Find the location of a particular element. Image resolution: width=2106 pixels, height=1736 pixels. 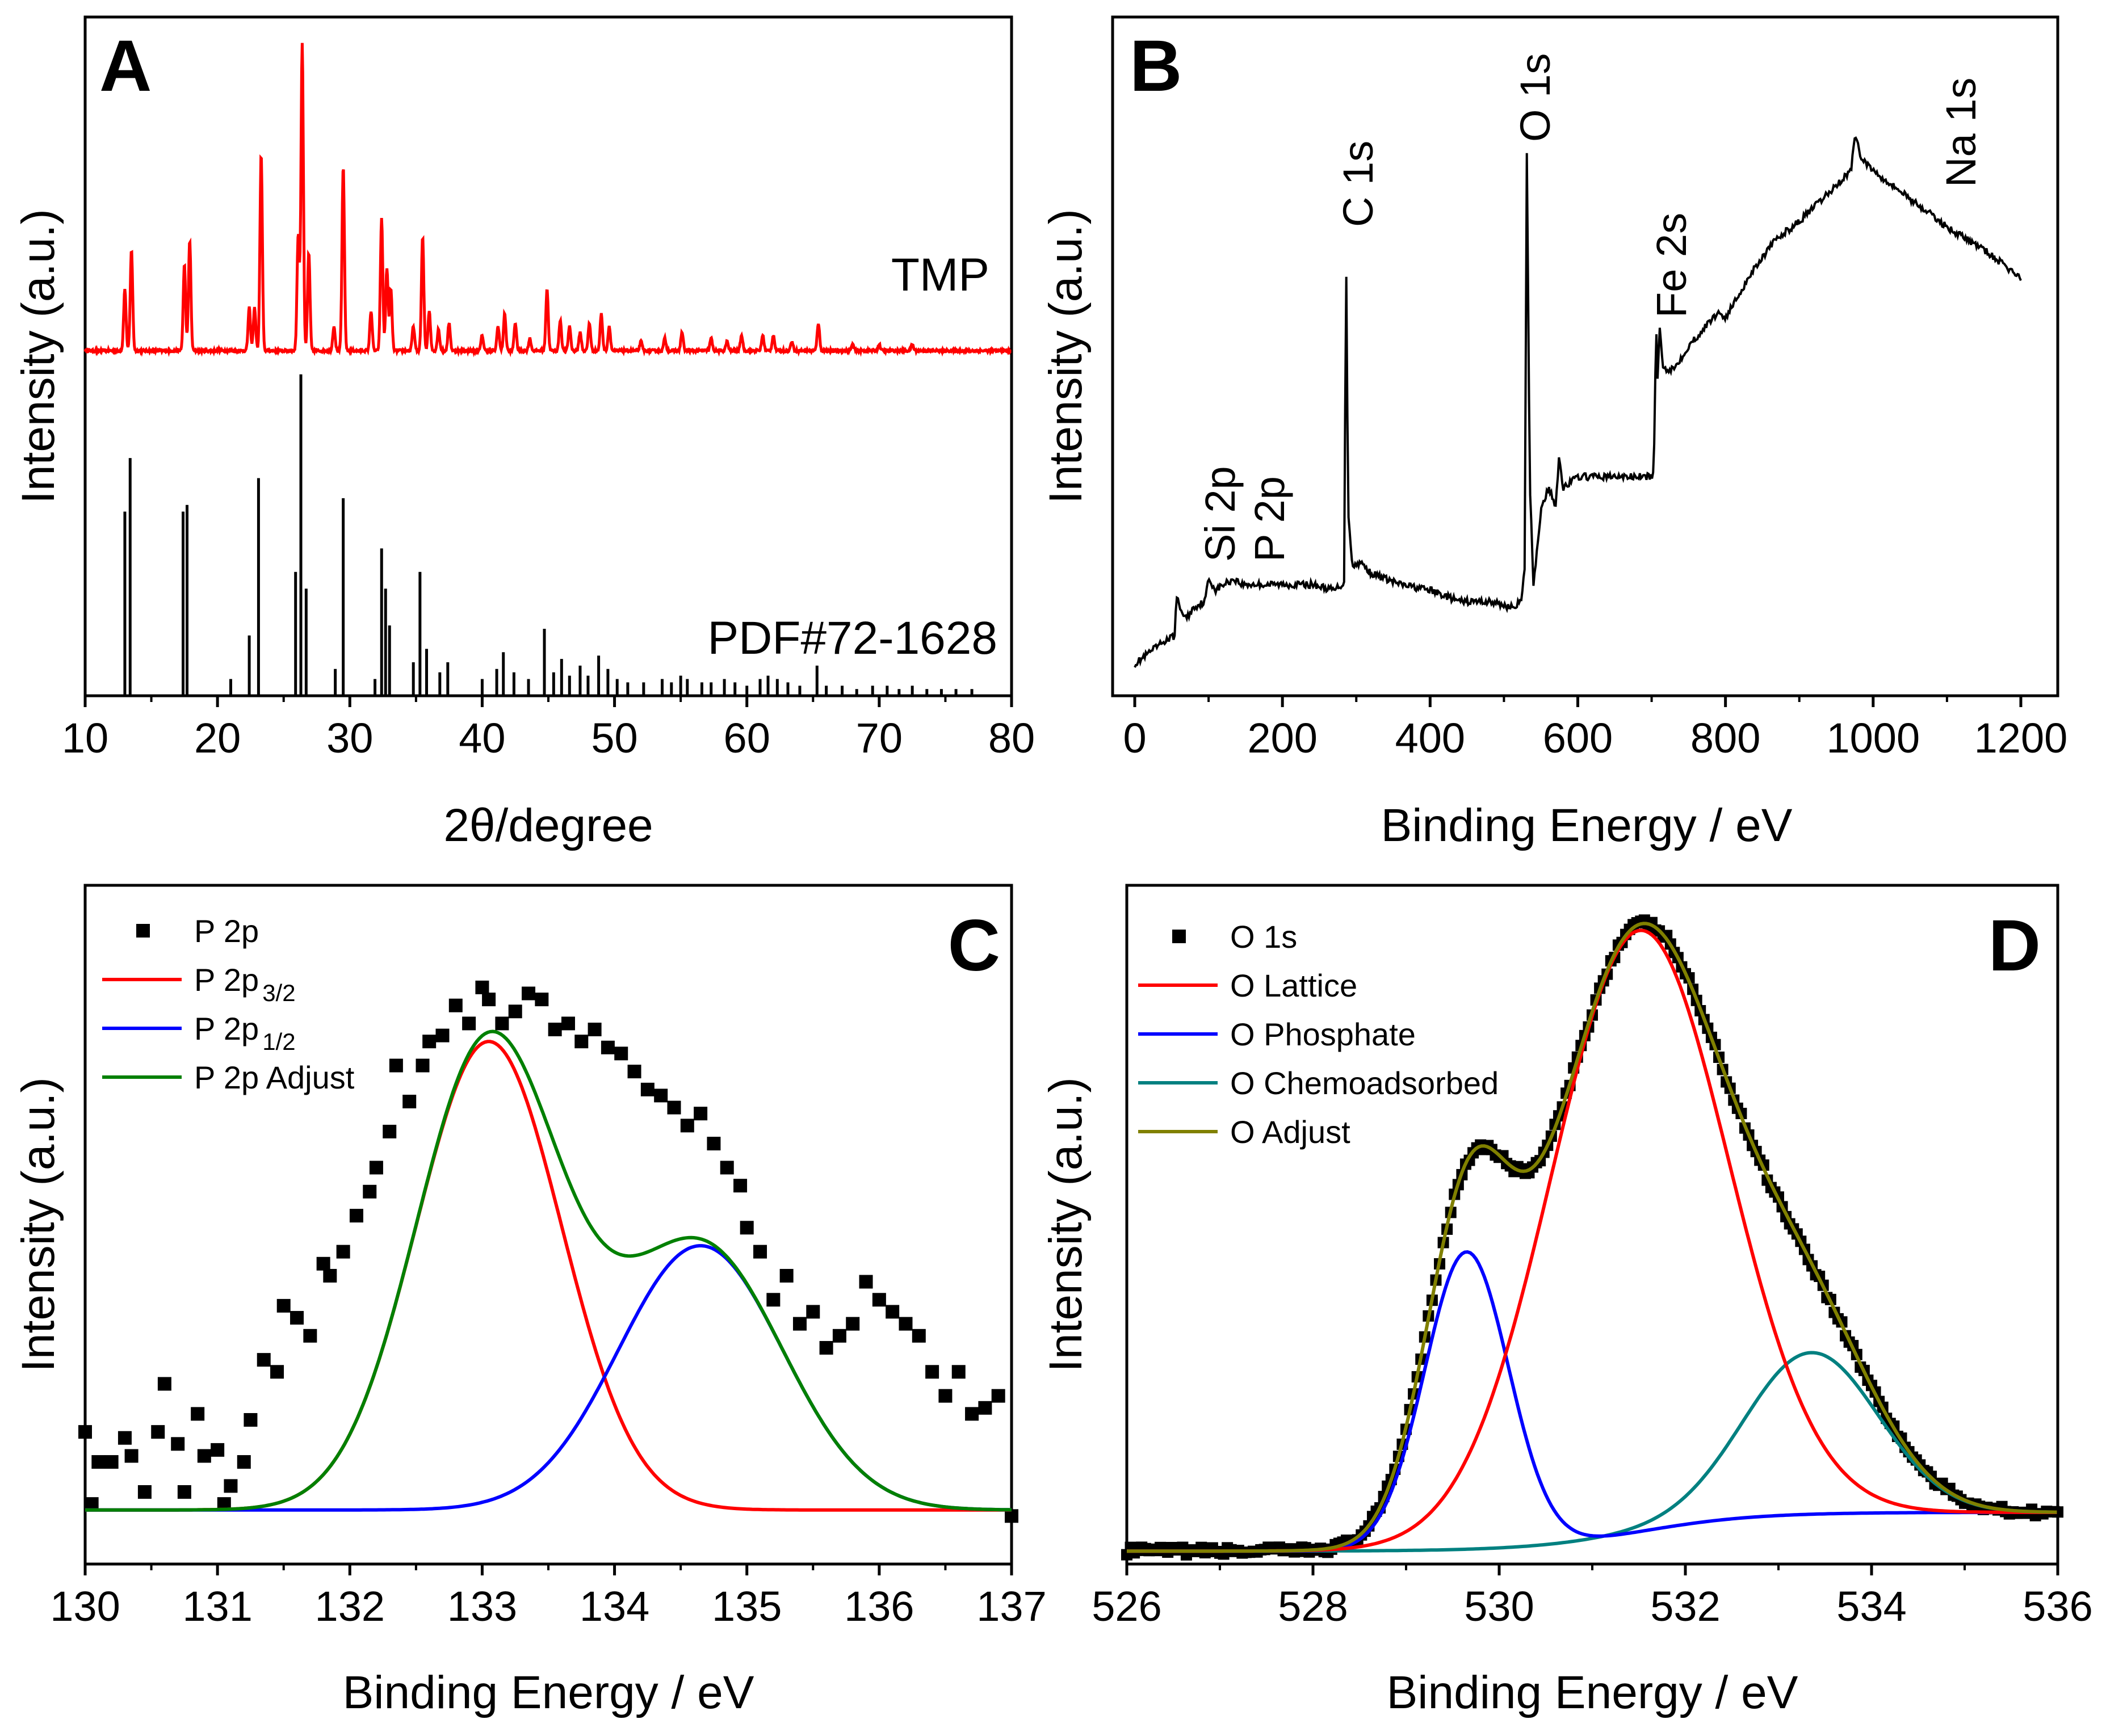

panel-b-ylabel: Intensity (a.u.) is located at coordinates (1066, 356).